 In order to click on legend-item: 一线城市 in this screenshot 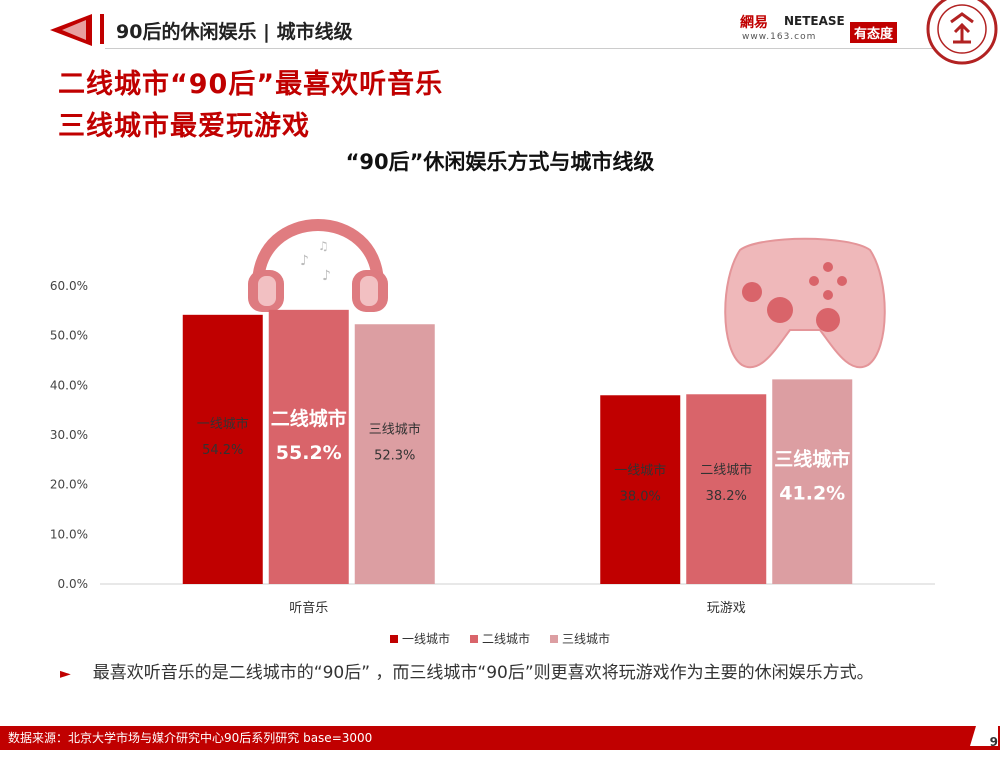, I will do `click(419, 638)`.